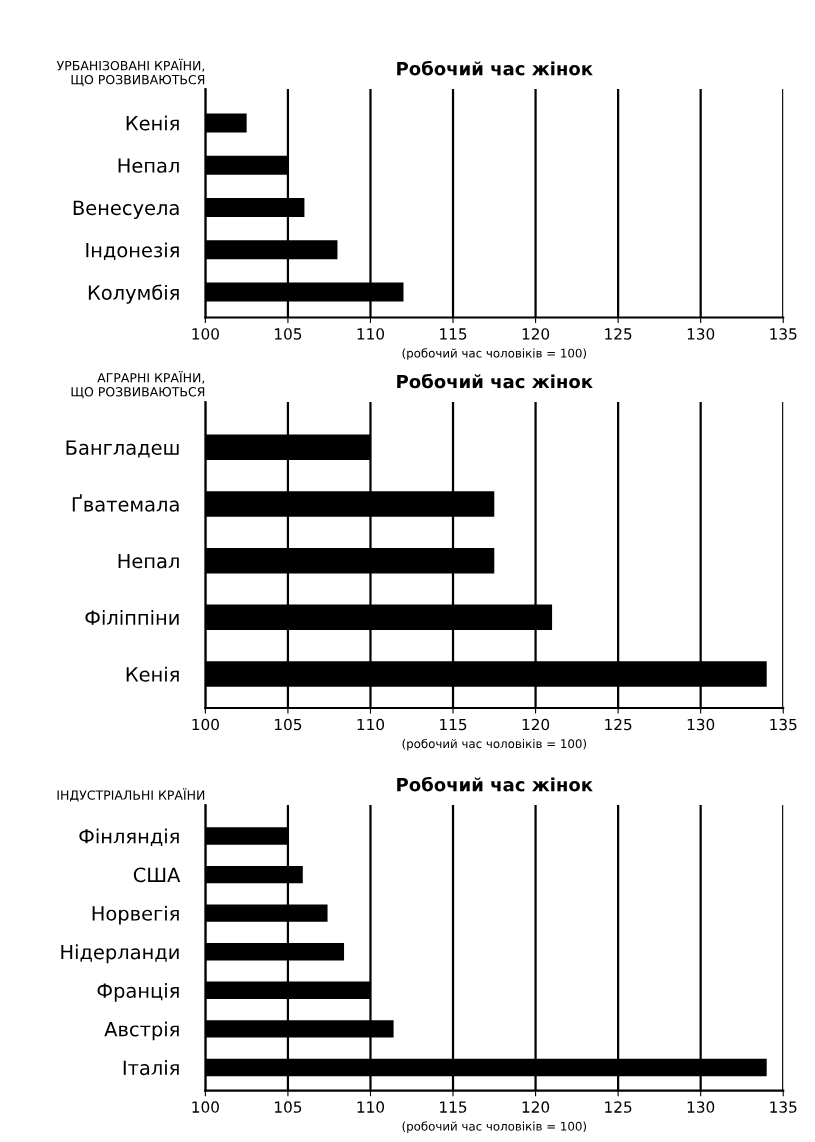 The height and width of the screenshot is (1142, 815). Describe the element at coordinates (131, 795) in the screenshot. I see `y-axis-title: ІНДУСТРІАЛЬНІ КРАЇНИ` at that location.